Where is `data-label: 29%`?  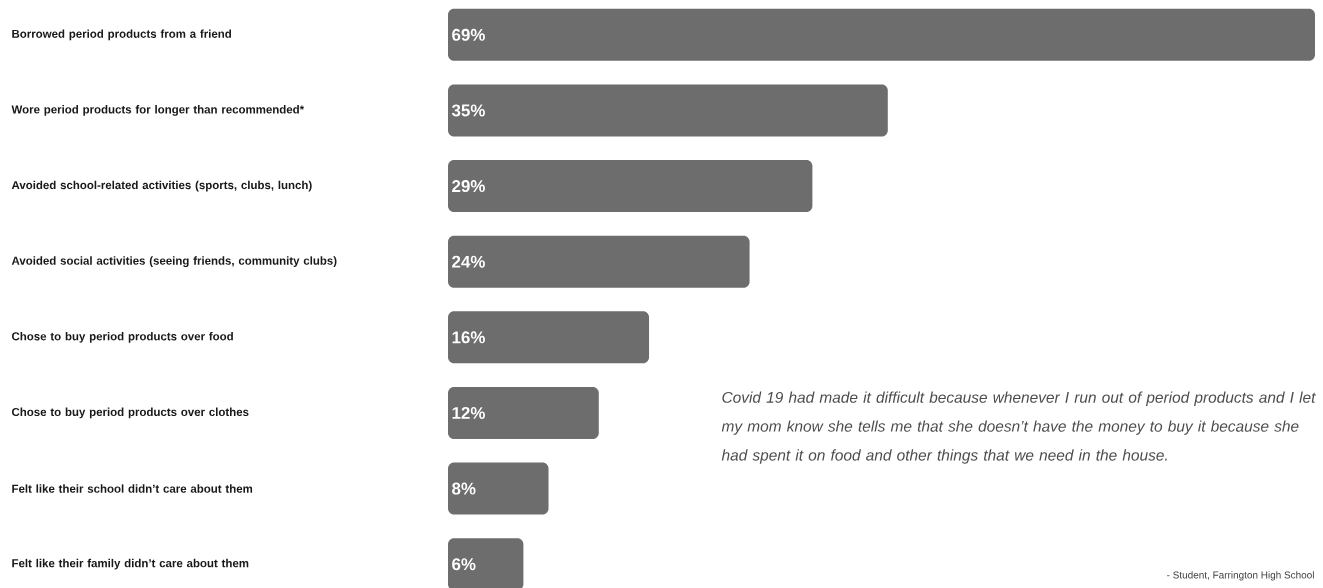
data-label: 29% is located at coordinates (468, 186).